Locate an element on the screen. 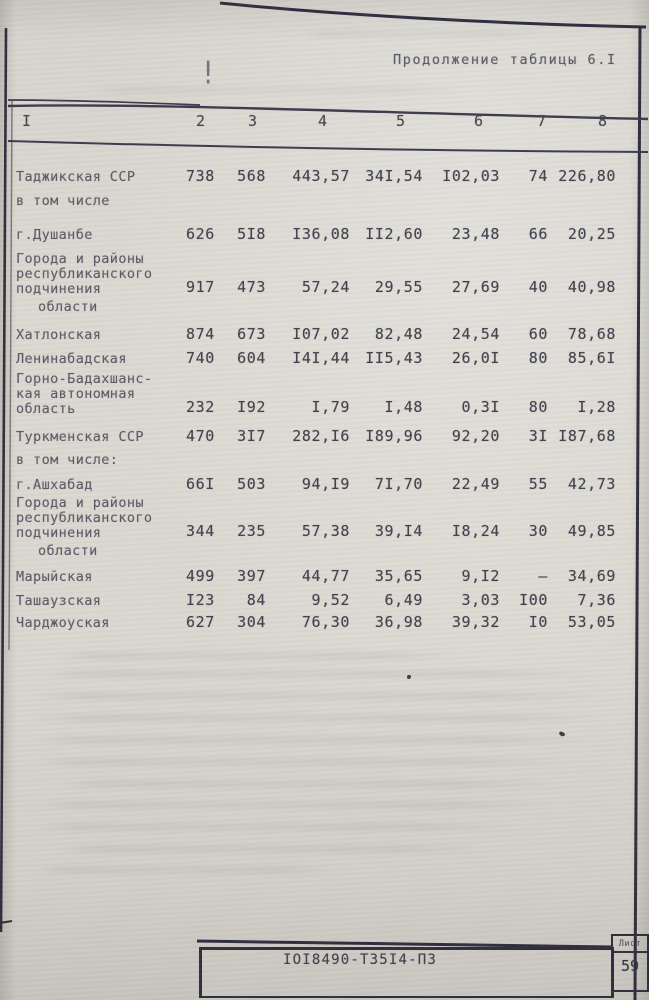 This screenshot has height=1000, width=649. row-label: Таджикская ССР в том числе is located at coordinates (76, 189).